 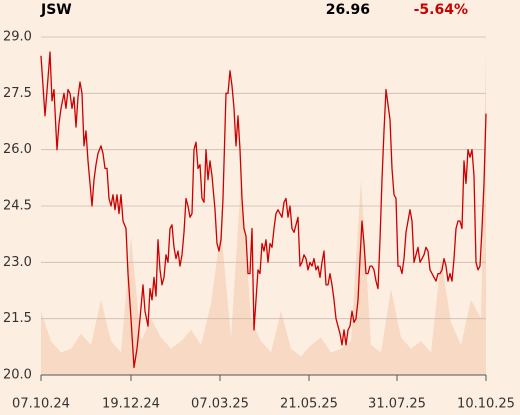 I want to click on y-tick-label: 26.0, so click(x=17, y=149).